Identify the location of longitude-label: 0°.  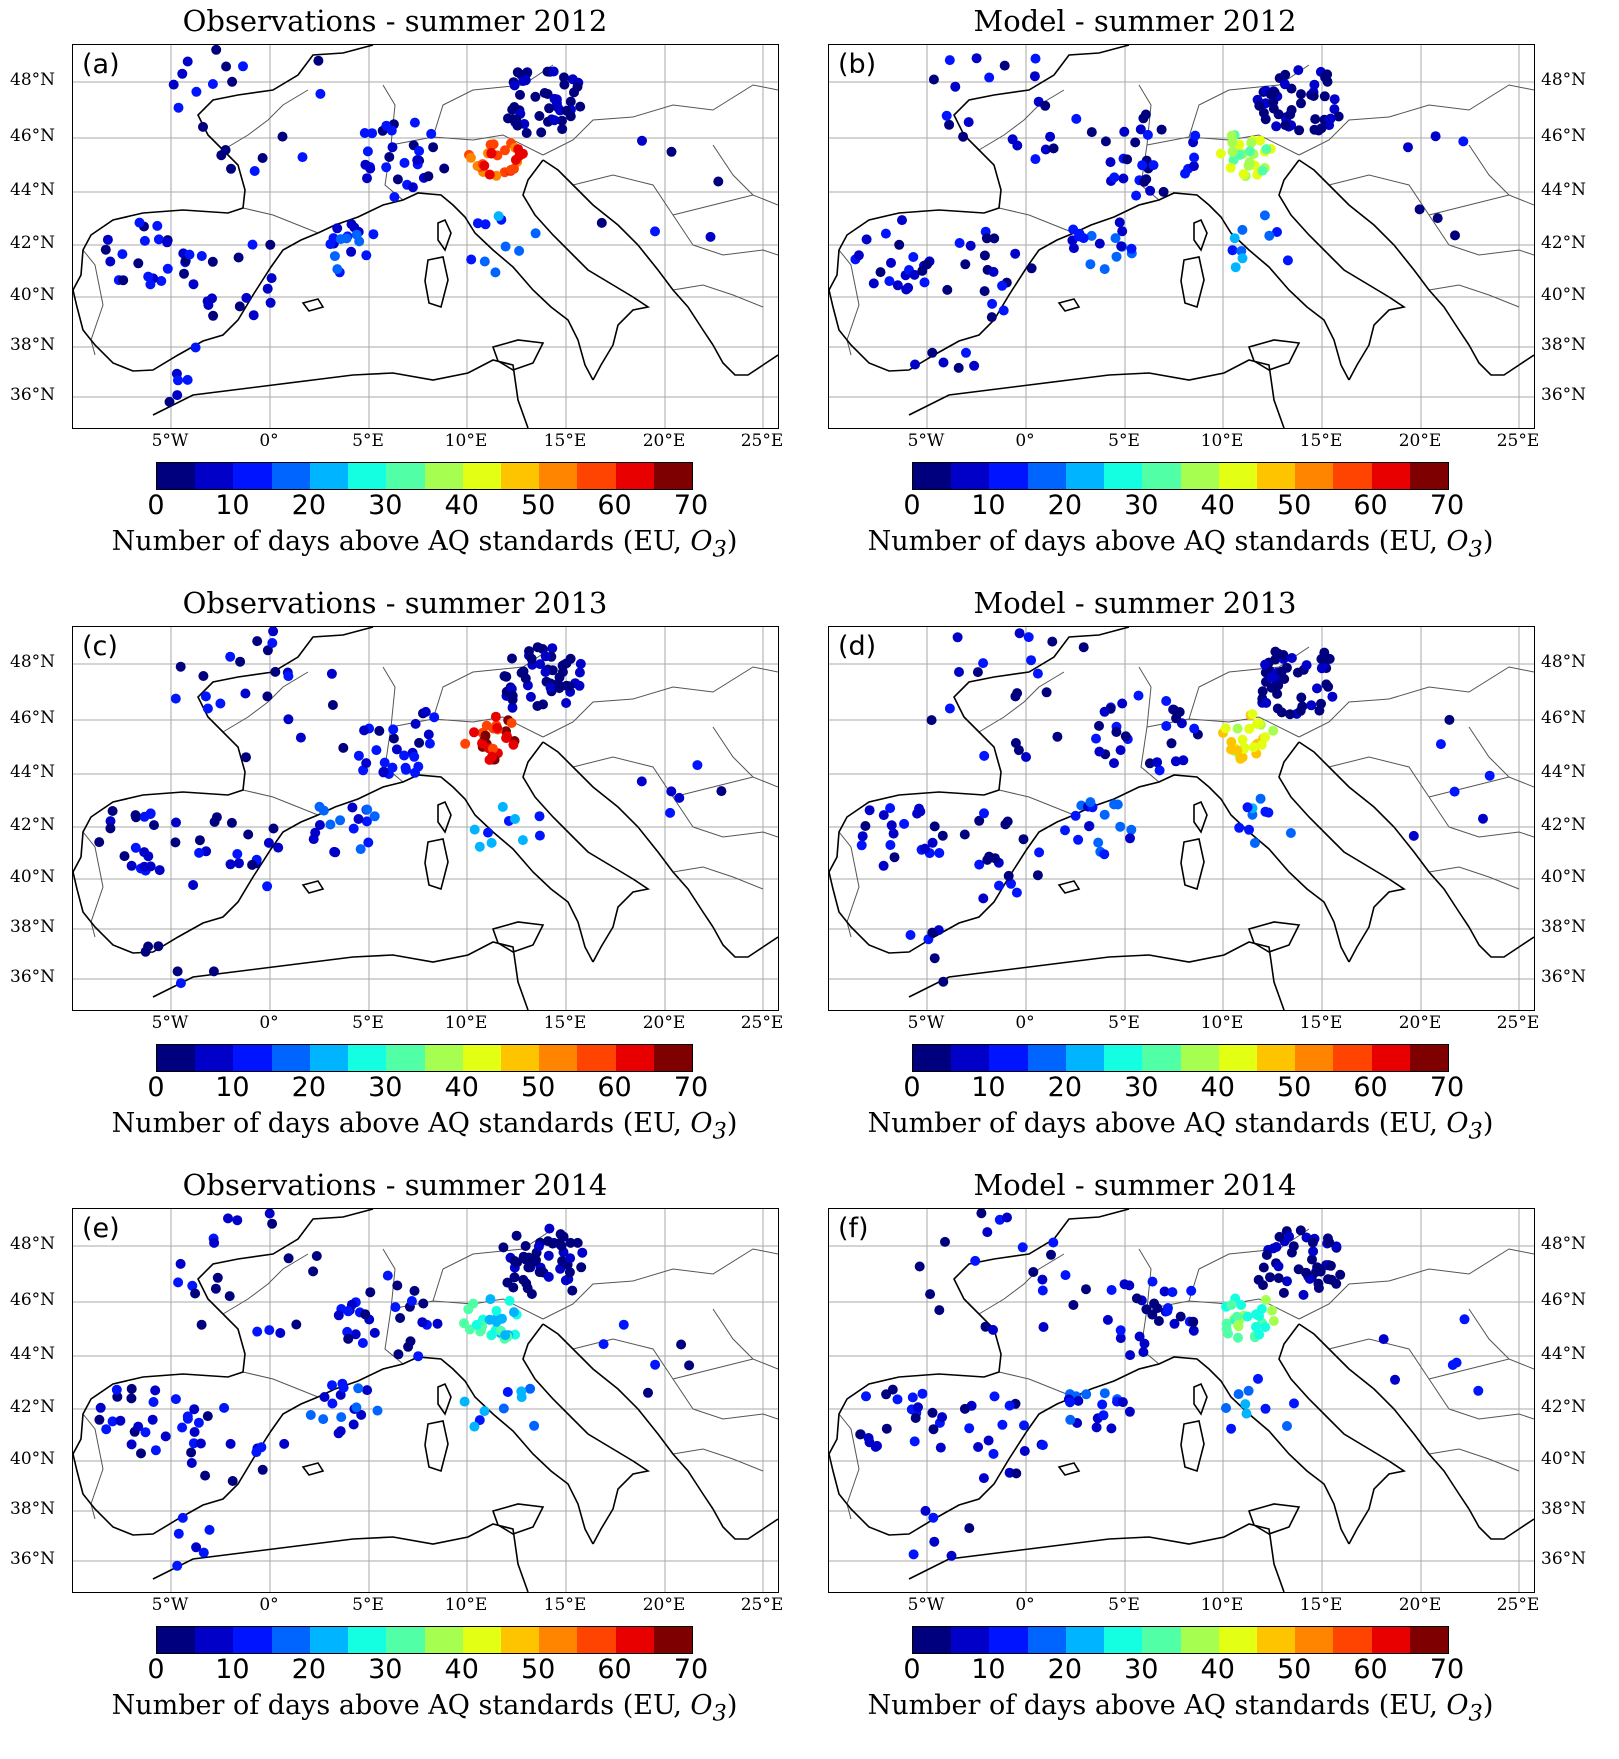
(269, 441).